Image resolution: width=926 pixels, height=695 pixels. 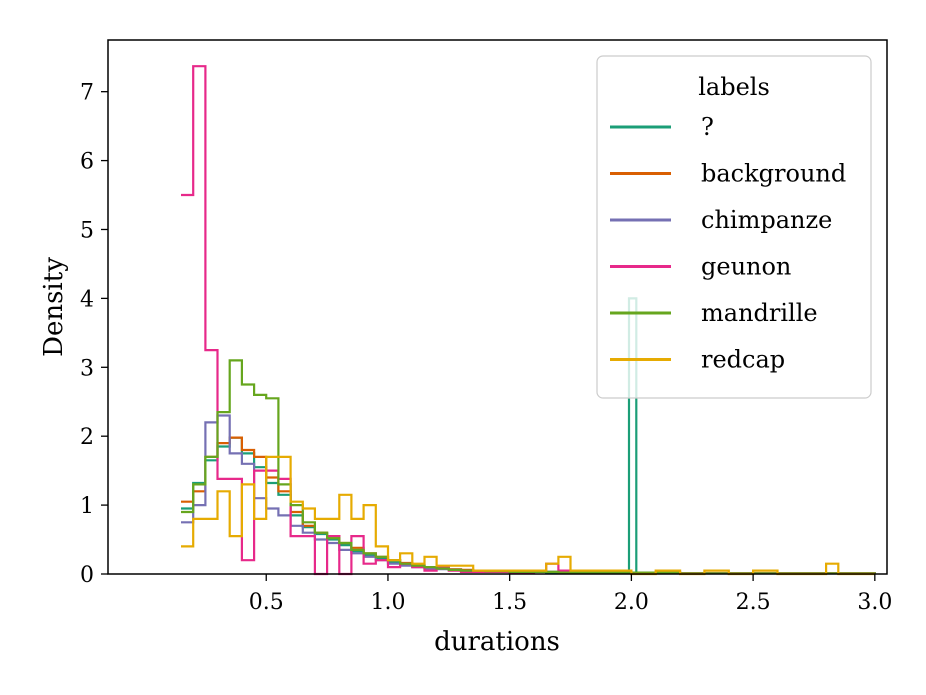 What do you see at coordinates (87, 93) in the screenshot?
I see `y-tick-label: 7` at bounding box center [87, 93].